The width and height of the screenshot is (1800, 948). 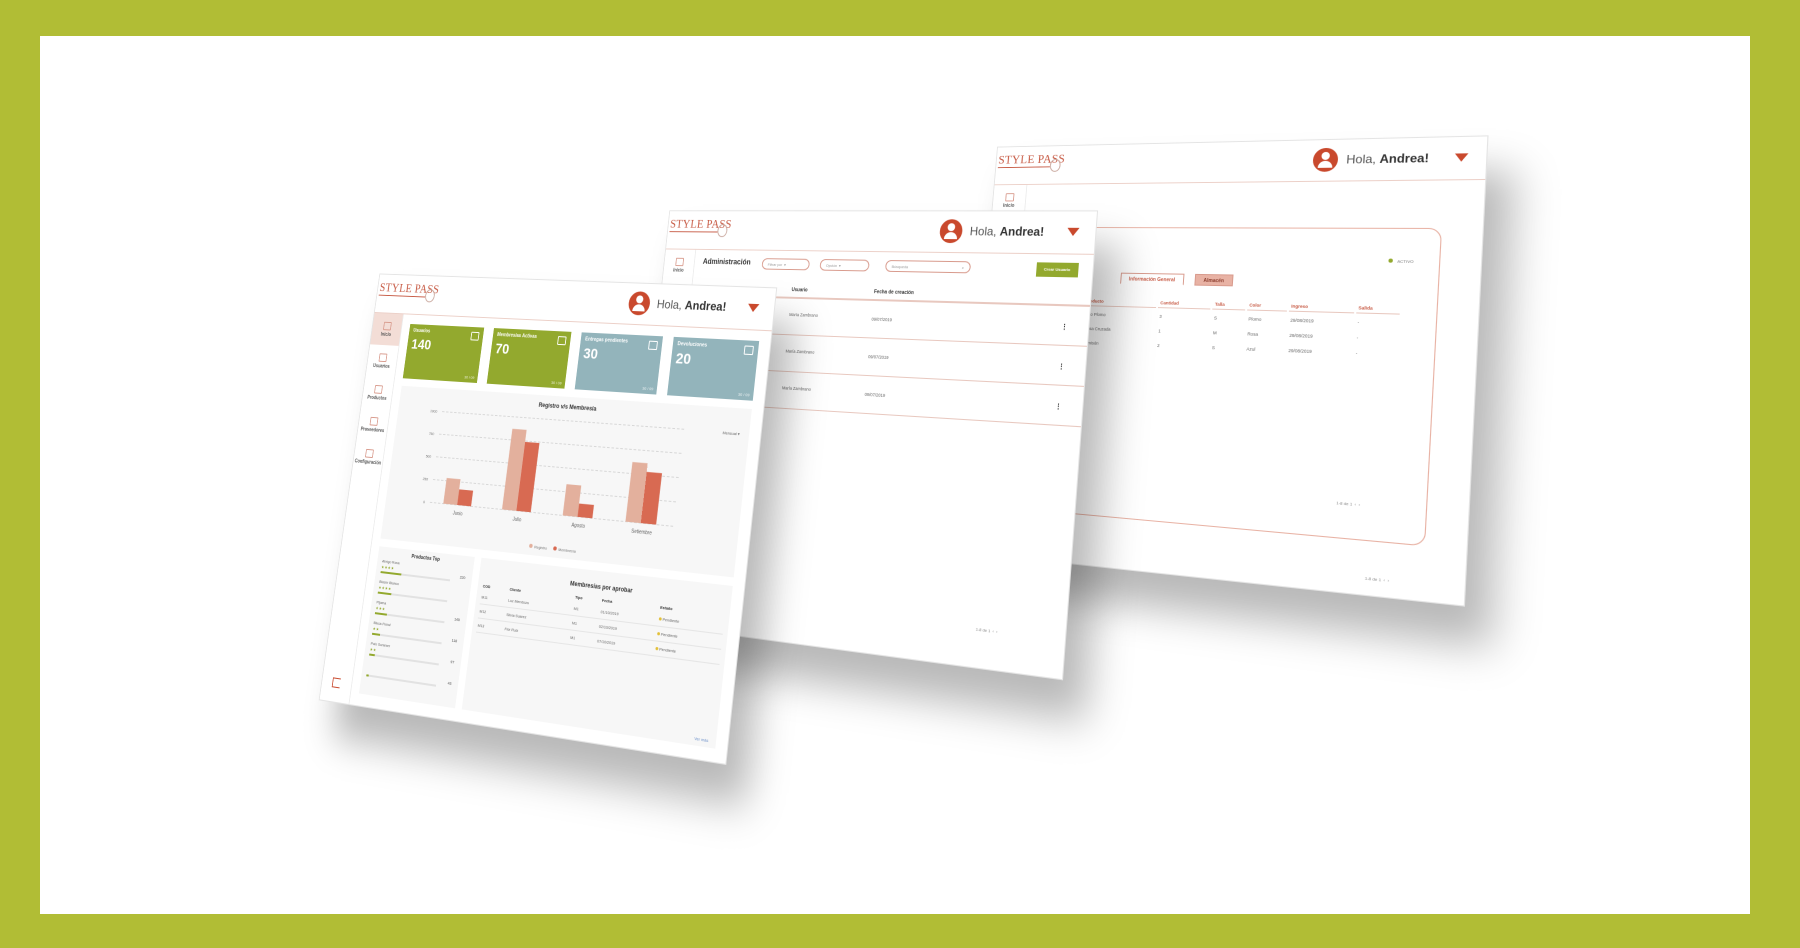 I want to click on card-value: 30, so click(x=619, y=355).